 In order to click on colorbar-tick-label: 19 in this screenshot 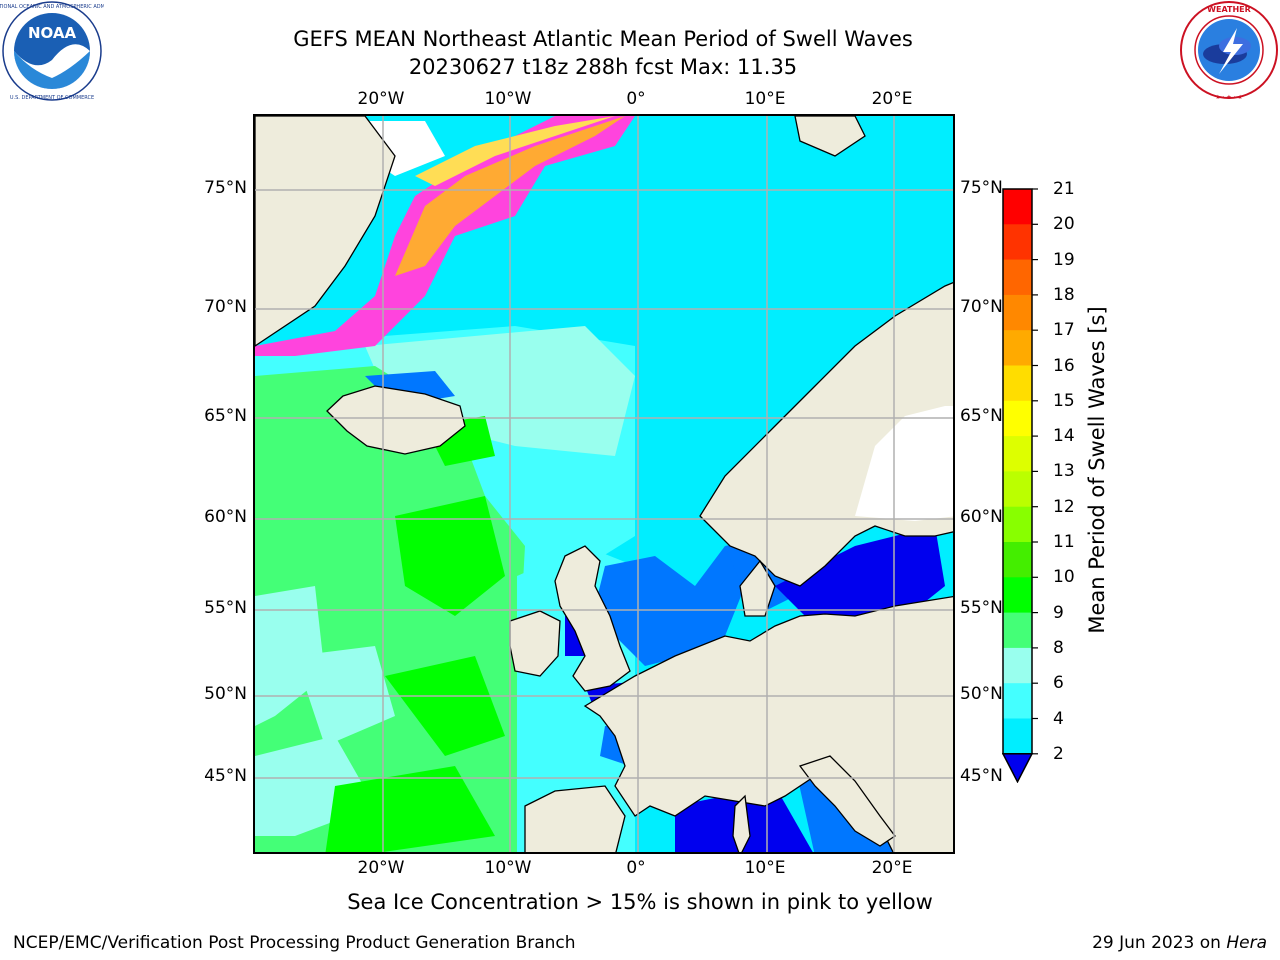, I will do `click(1064, 259)`.